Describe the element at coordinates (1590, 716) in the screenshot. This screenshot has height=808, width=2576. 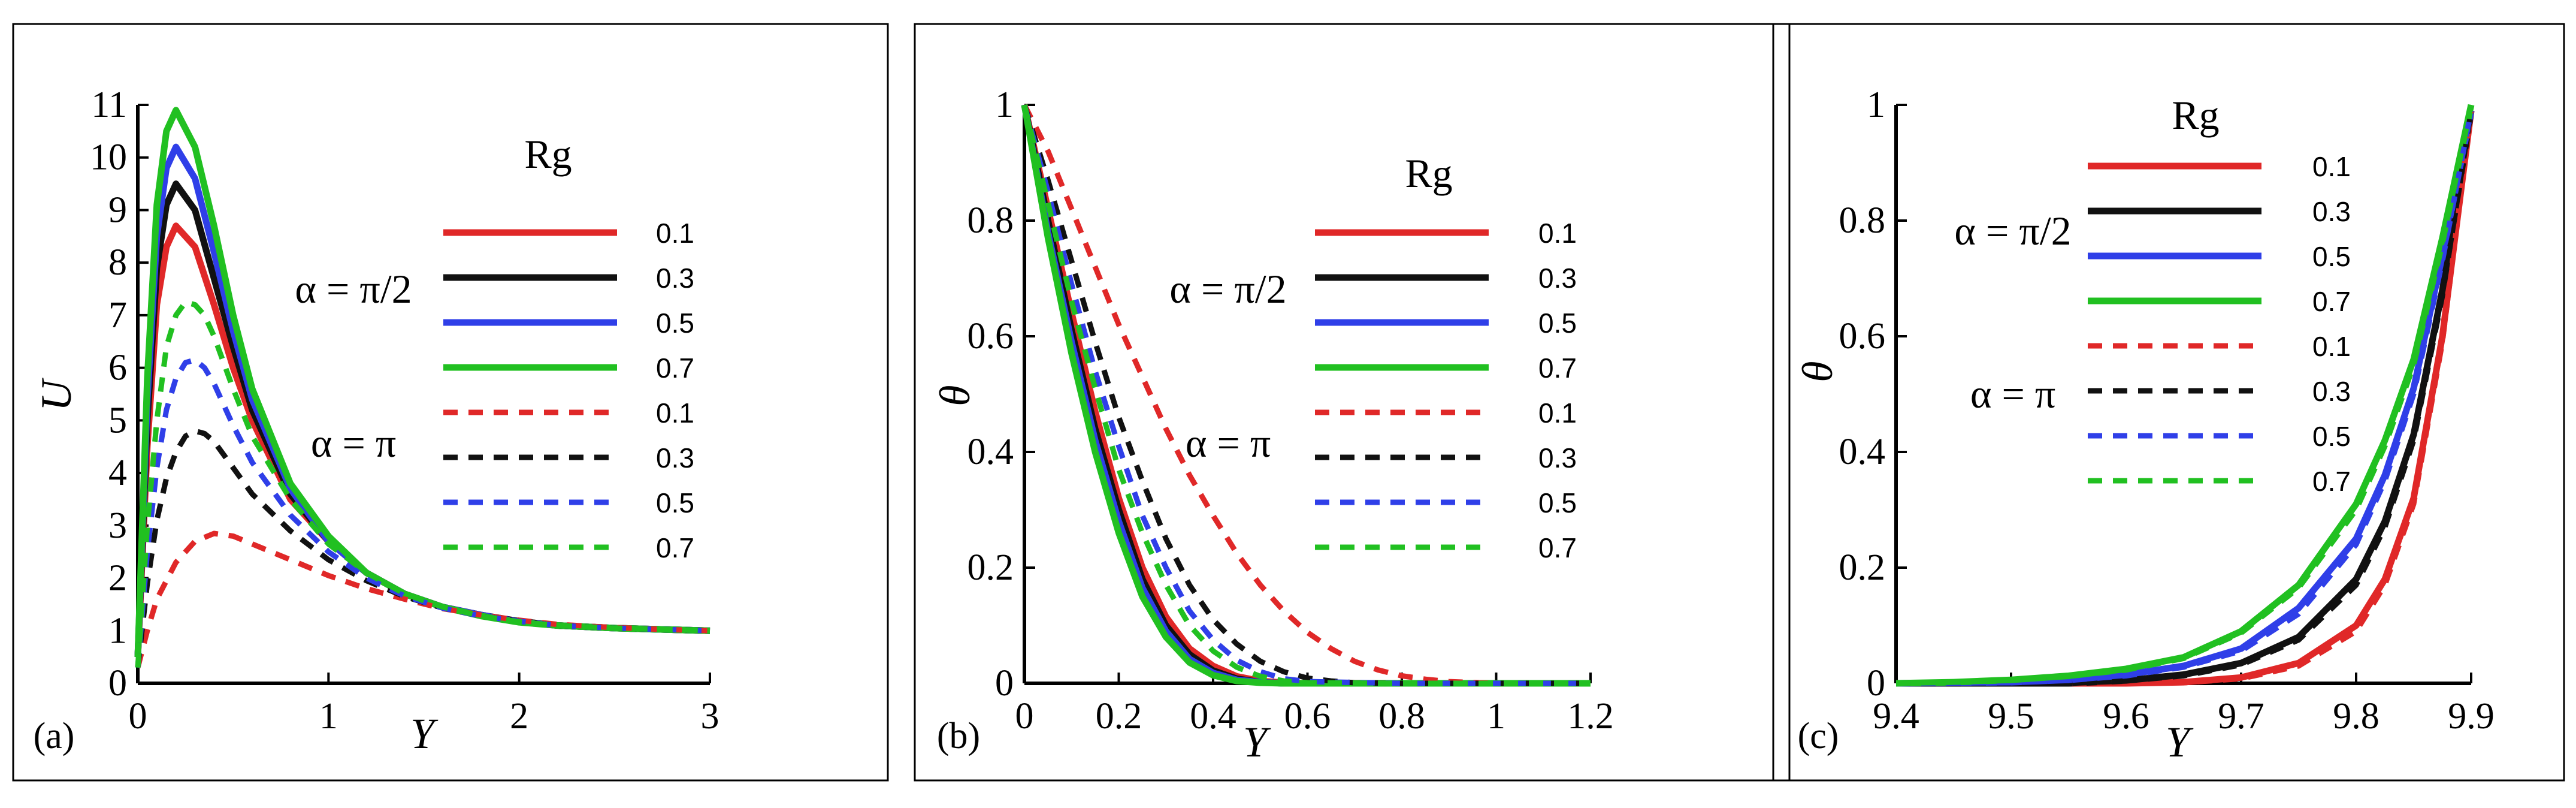
I see `x-tick-label: 1.2` at that location.